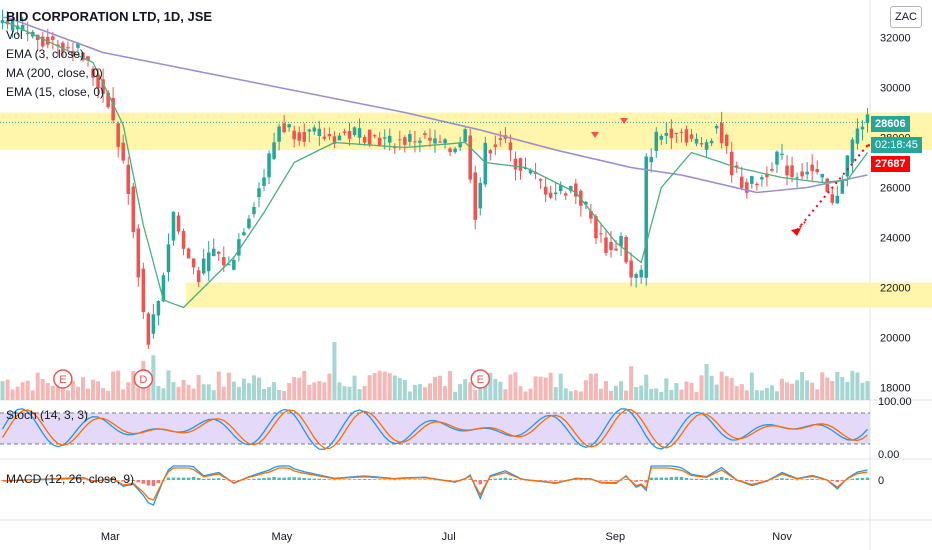  What do you see at coordinates (55, 92) in the screenshot?
I see `indicator-ema15-label: EMA (15, close, 0)` at bounding box center [55, 92].